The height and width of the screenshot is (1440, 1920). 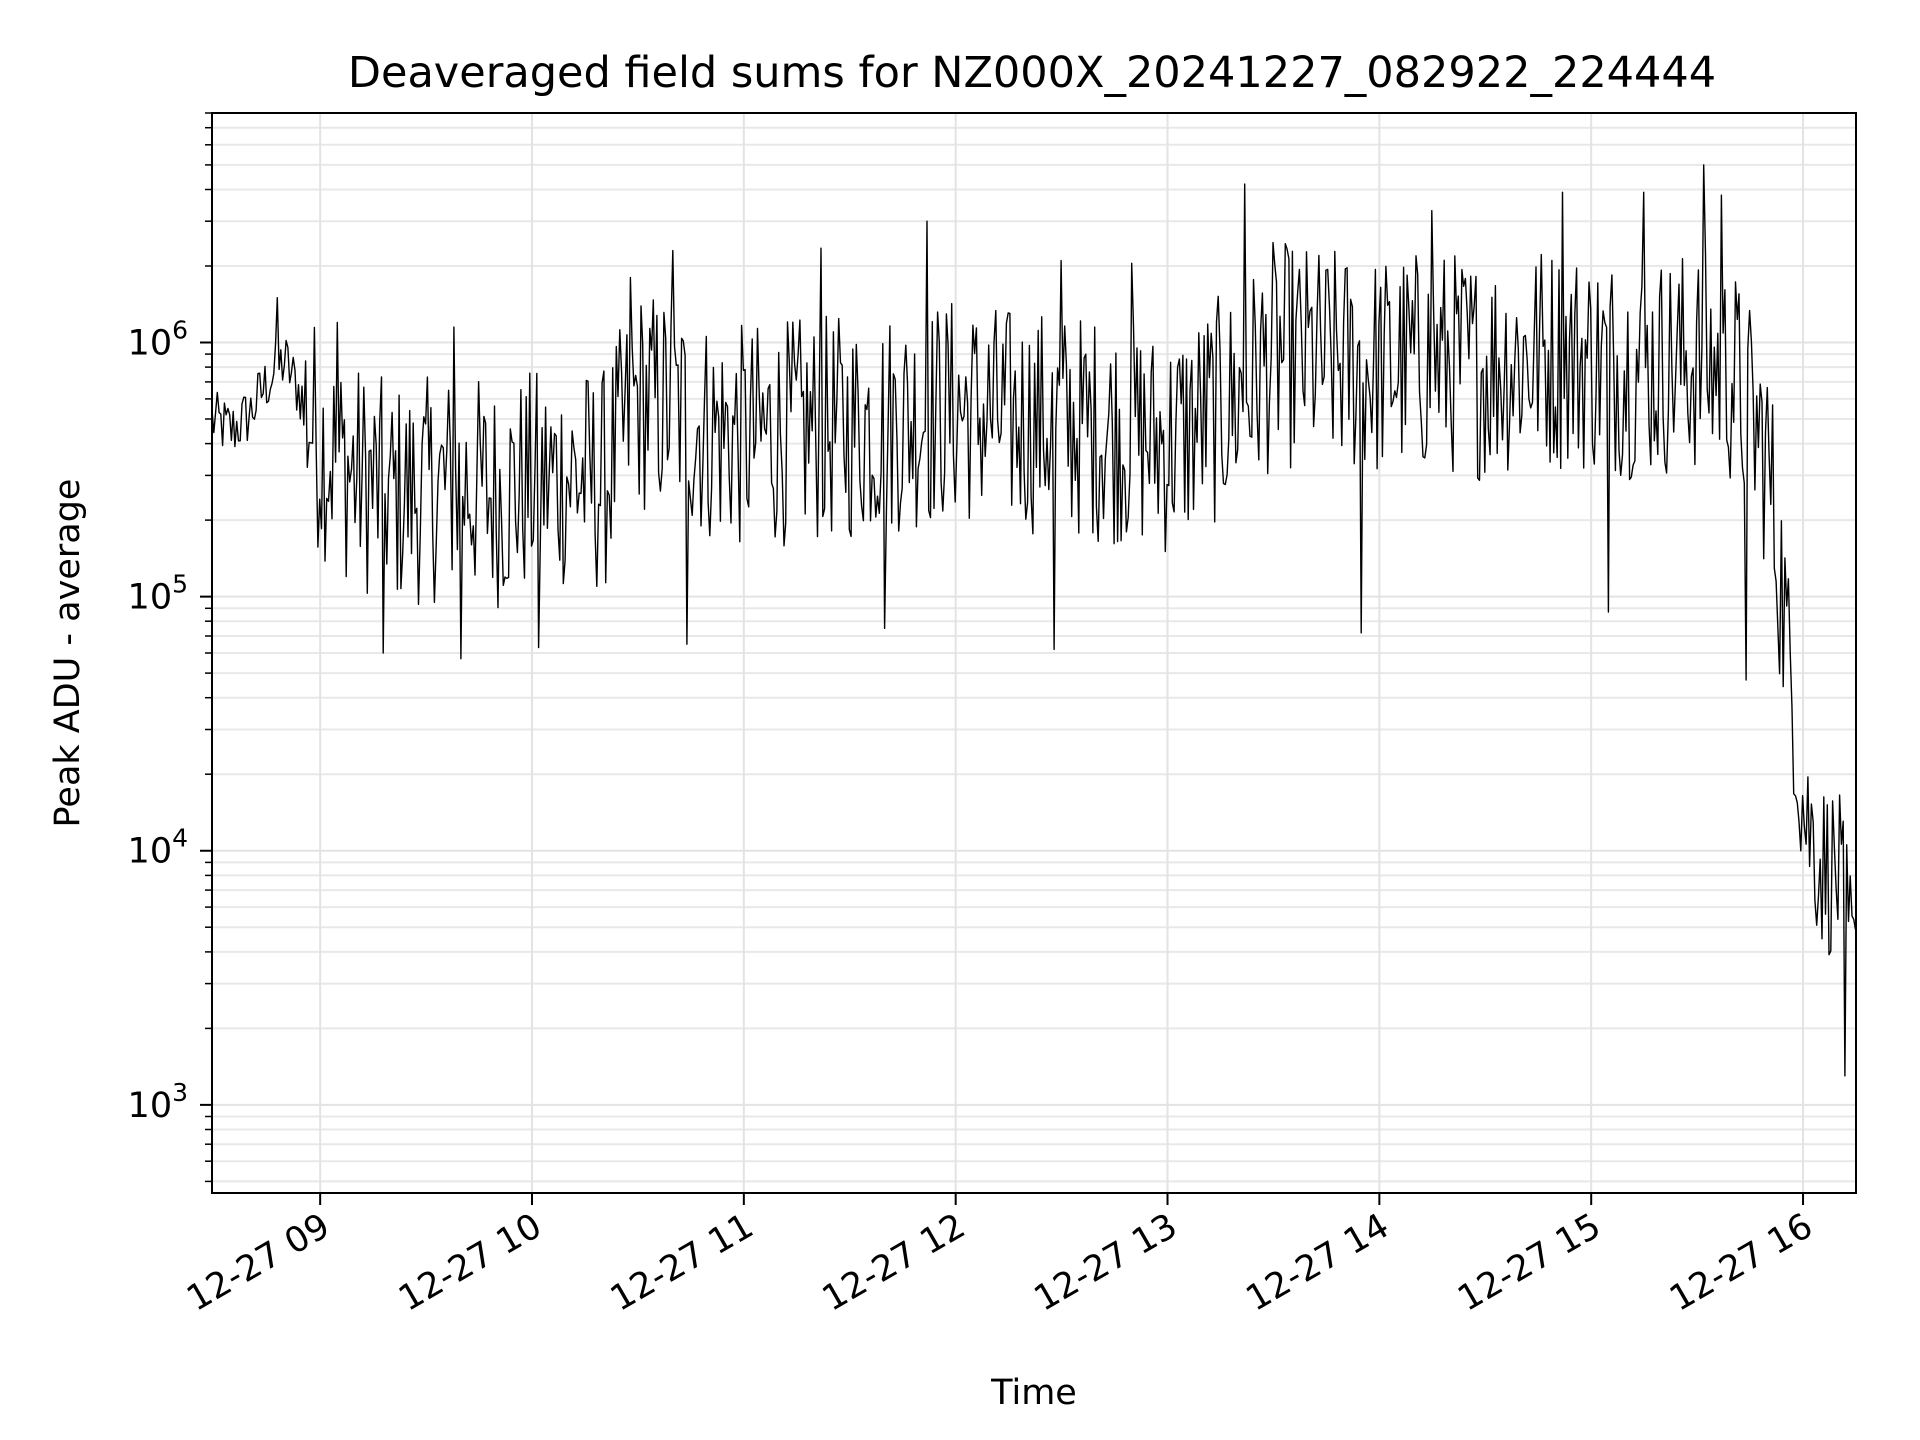 What do you see at coordinates (68, 653) in the screenshot?
I see `y-axis-label: Peak ADU - average` at bounding box center [68, 653].